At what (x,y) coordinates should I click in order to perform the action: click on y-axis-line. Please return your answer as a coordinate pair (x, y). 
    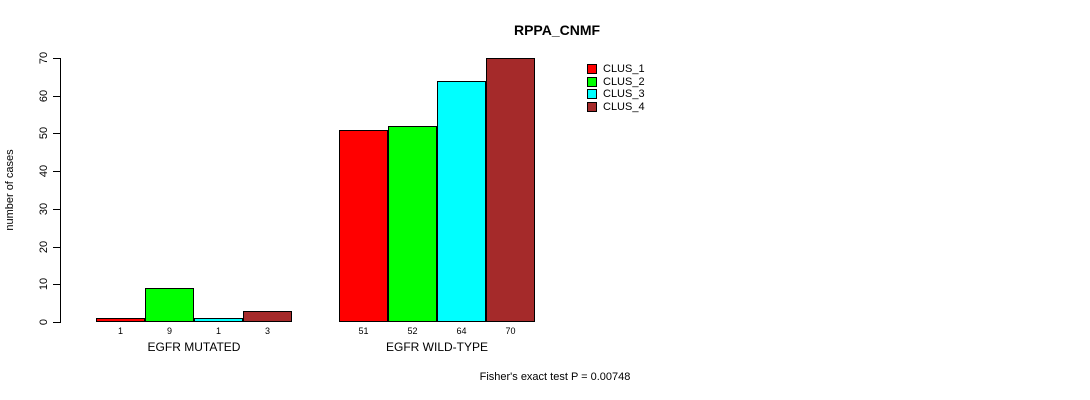
    Looking at the image, I should click on (60, 190).